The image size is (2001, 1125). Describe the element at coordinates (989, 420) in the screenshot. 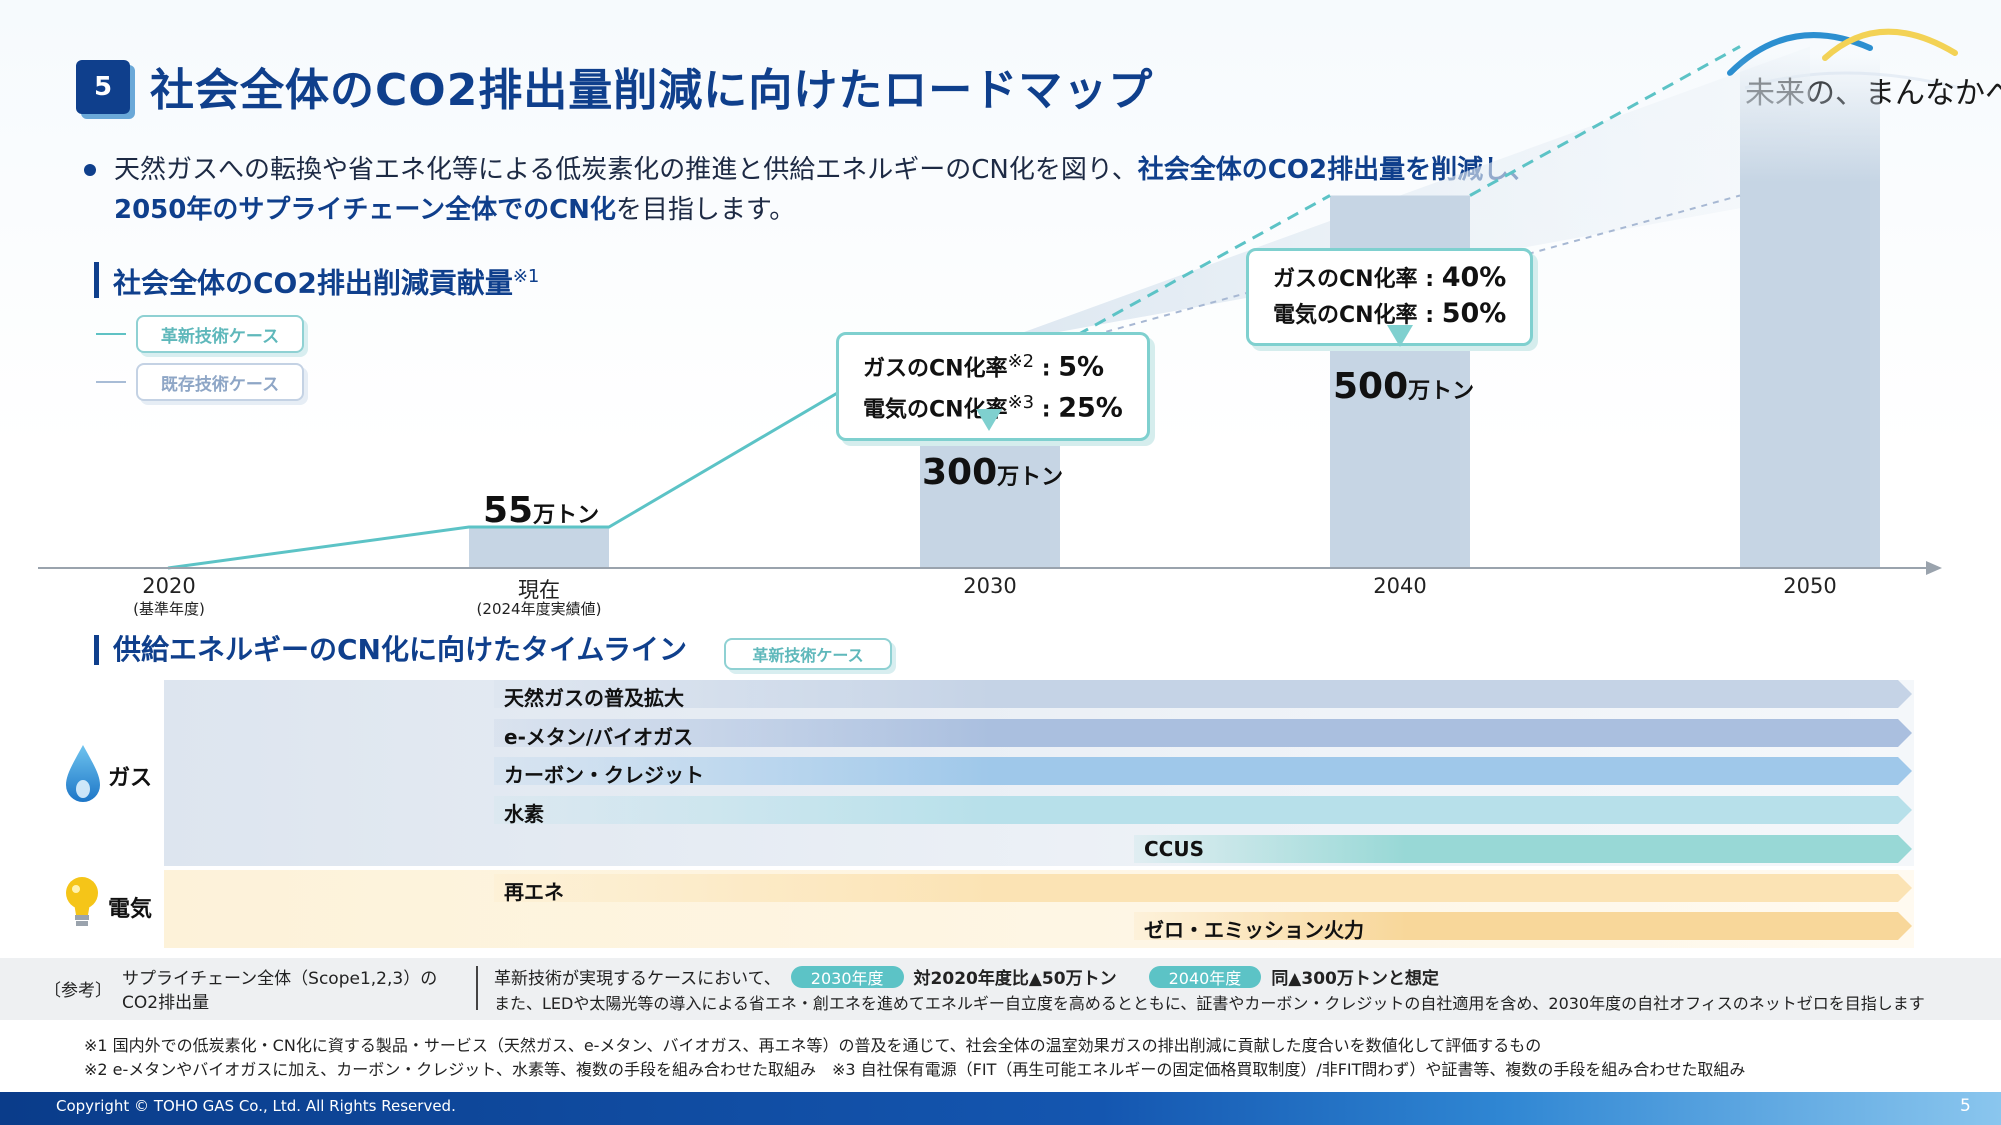

I see `callout-2030-pointer` at that location.